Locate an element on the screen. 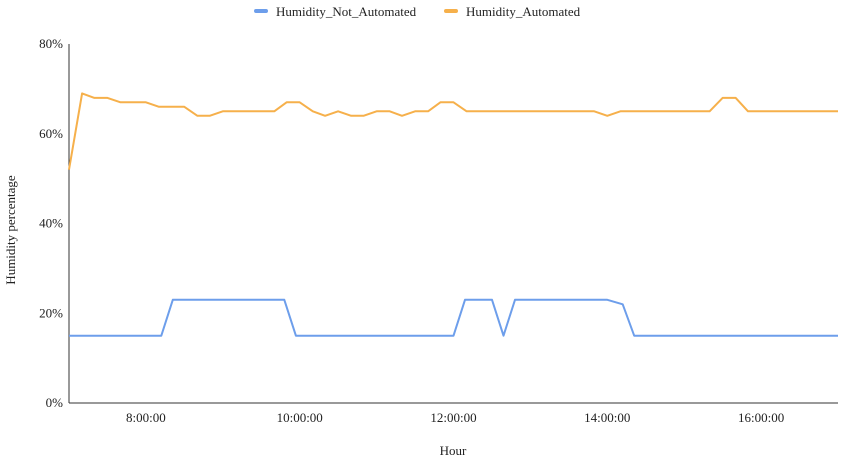  x-axis-title: Hour is located at coordinates (453, 450).